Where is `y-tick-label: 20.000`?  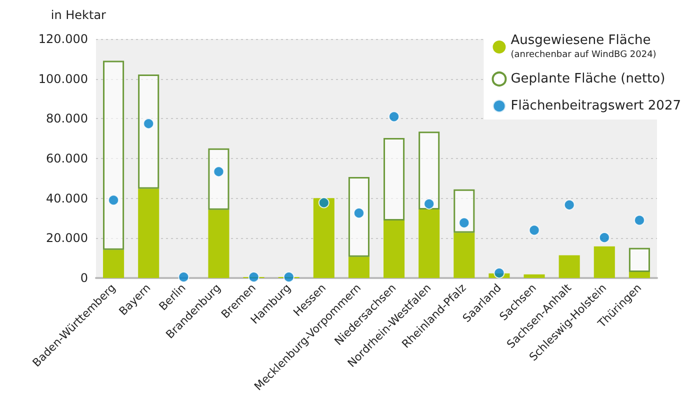 y-tick-label: 20.000 is located at coordinates (67, 238).